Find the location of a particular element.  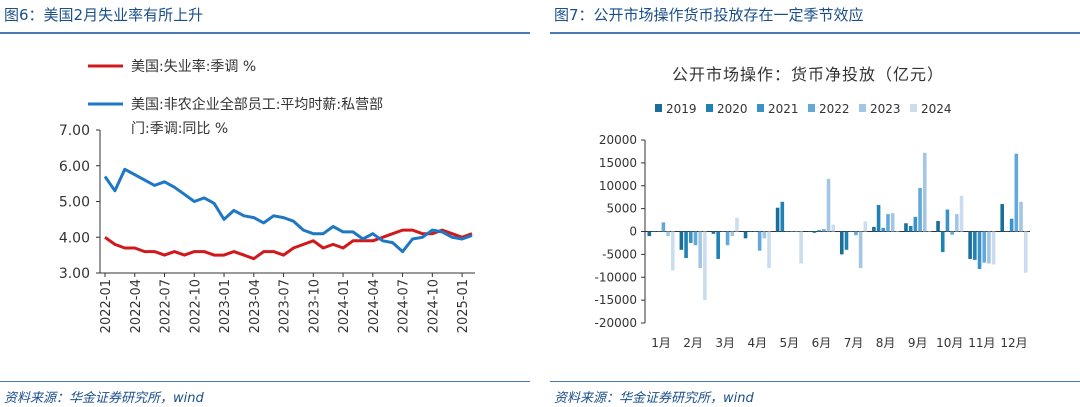

legend-label-wage: 美国:非农企业全部员工:平均时薪:私营部门:季调:同比 % is located at coordinates (257, 116).